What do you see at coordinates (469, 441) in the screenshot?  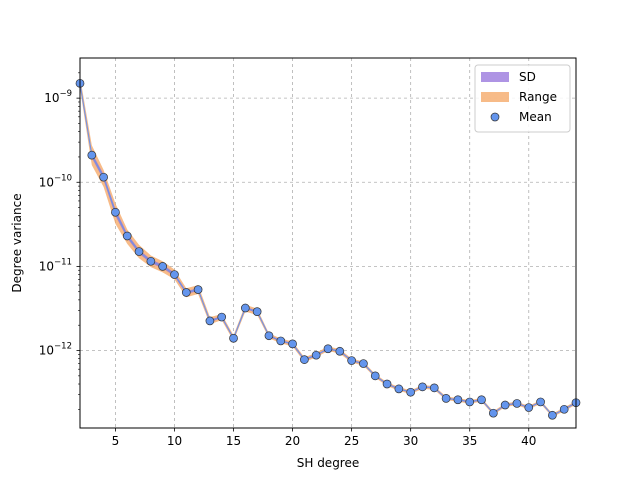 I see `x-tick-label: 35` at bounding box center [469, 441].